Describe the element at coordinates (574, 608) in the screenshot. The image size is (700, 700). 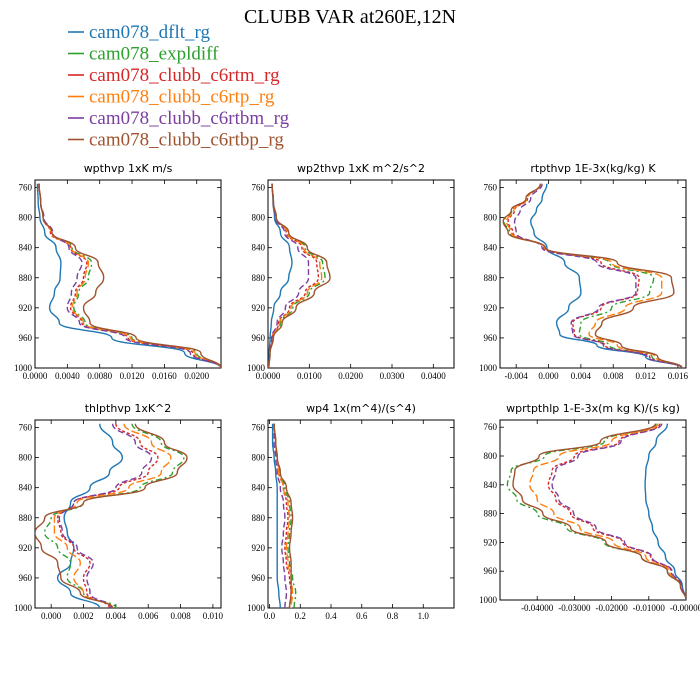
I see `x-tick-label: -0.03000` at that location.